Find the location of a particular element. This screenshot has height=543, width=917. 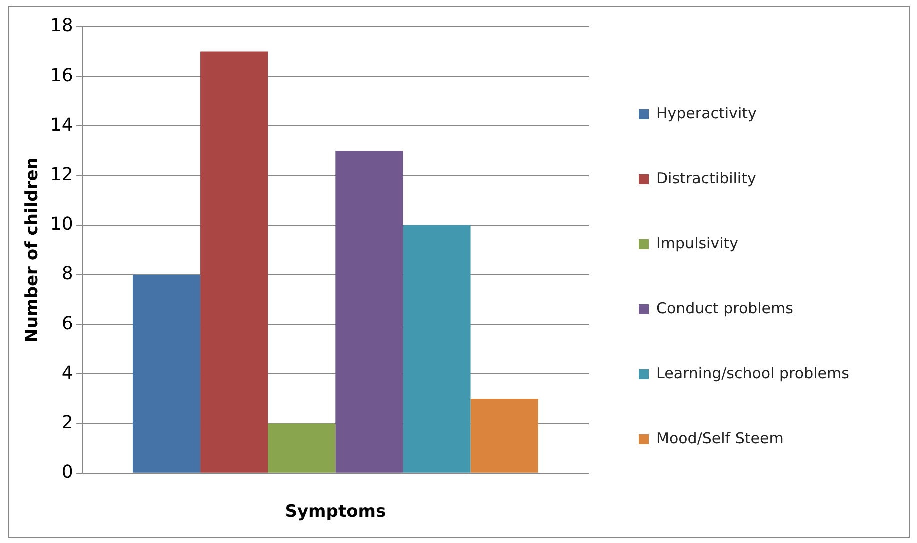

y-tick-label: 16 is located at coordinates (62, 75).